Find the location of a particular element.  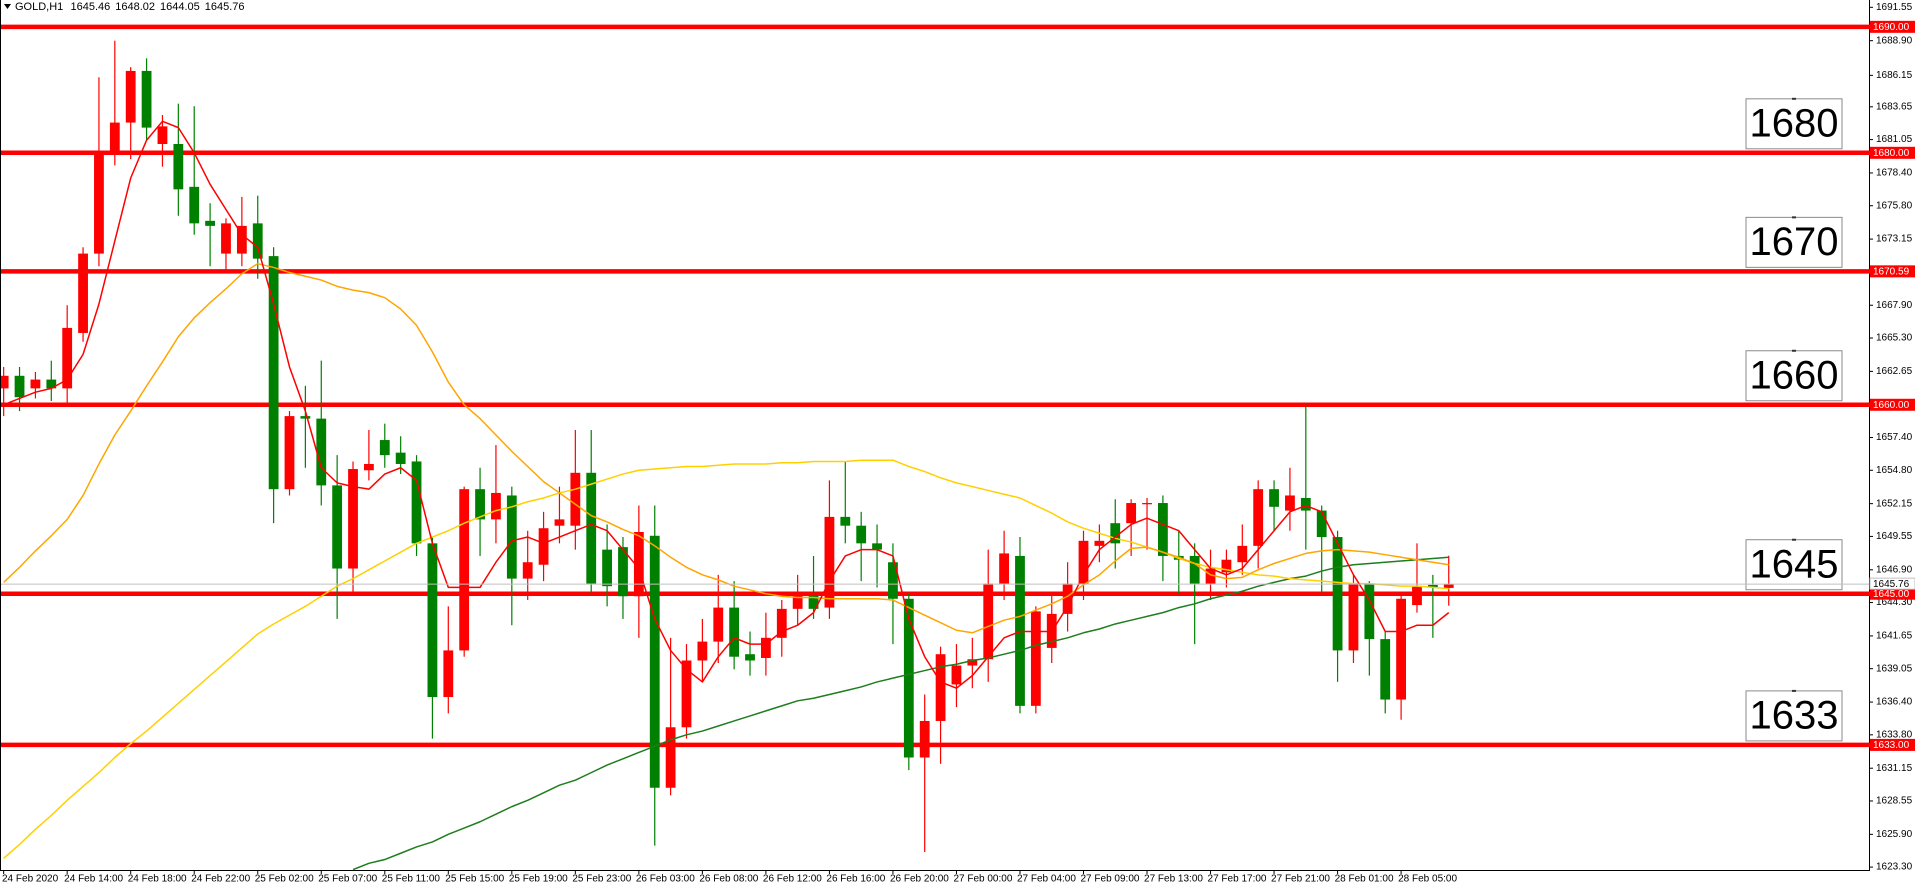

x-tick-label: 27 Feb 17:00 is located at coordinates (1237, 879).